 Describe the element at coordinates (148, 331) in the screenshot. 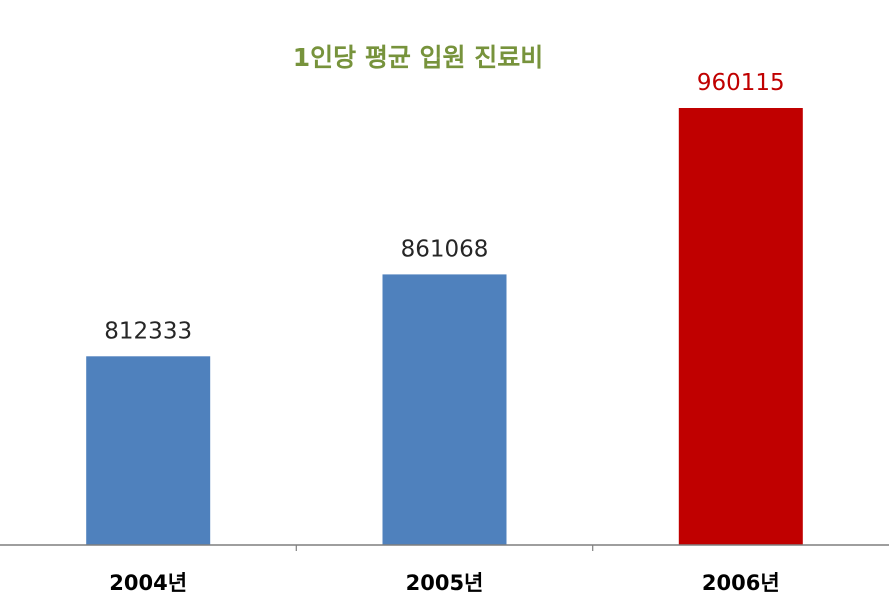

I see `data-label-0: 812333` at that location.